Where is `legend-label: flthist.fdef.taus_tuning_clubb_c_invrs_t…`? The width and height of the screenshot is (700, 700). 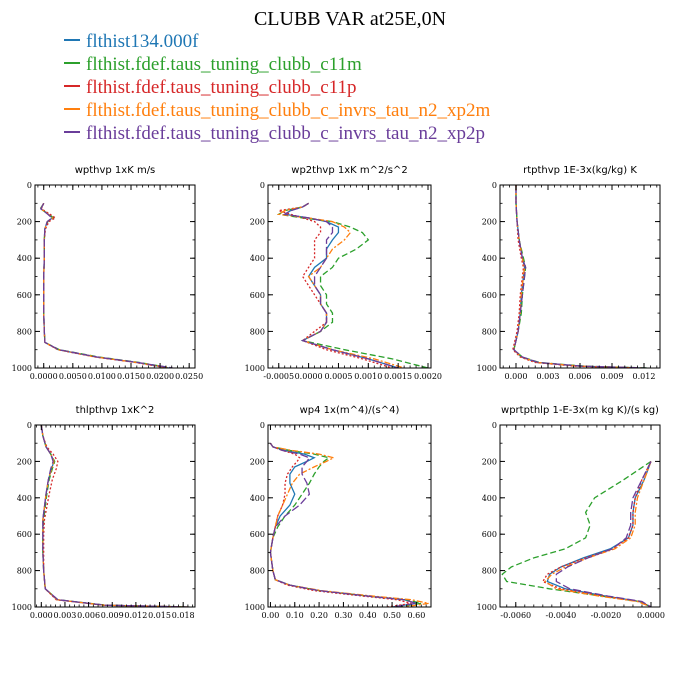 legend-label: flthist.fdef.taus_tuning_clubb_c_invrs_t… is located at coordinates (288, 110).